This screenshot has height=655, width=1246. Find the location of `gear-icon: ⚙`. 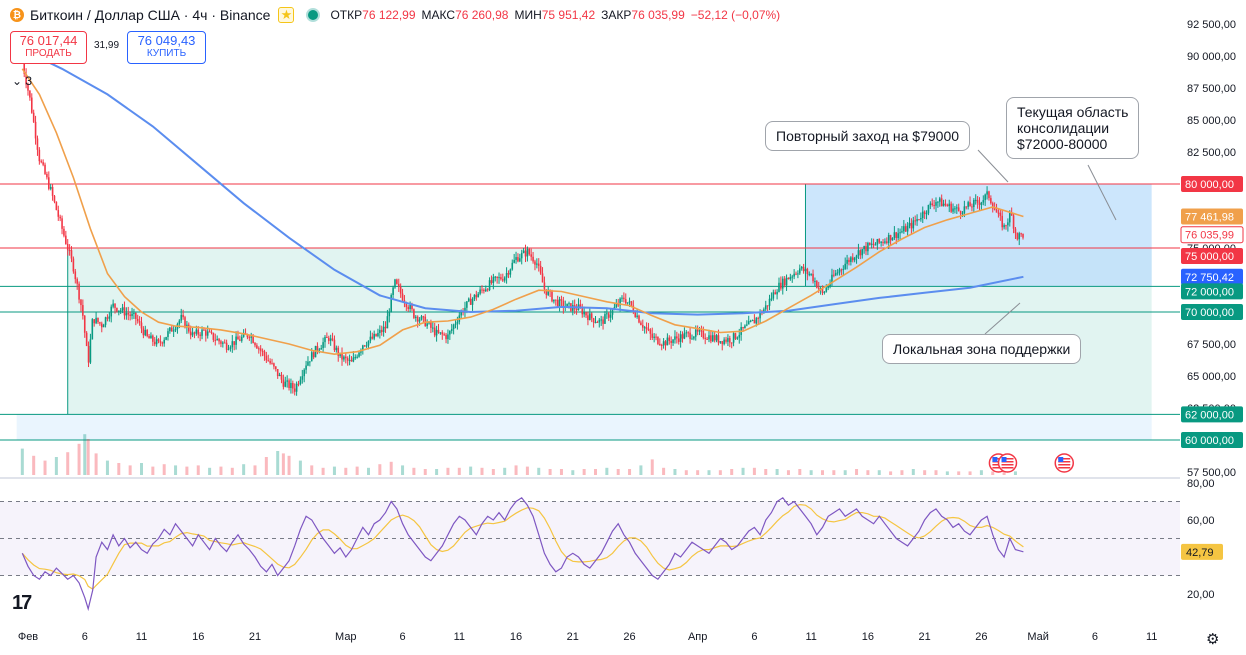

gear-icon: ⚙ is located at coordinates (1213, 639).